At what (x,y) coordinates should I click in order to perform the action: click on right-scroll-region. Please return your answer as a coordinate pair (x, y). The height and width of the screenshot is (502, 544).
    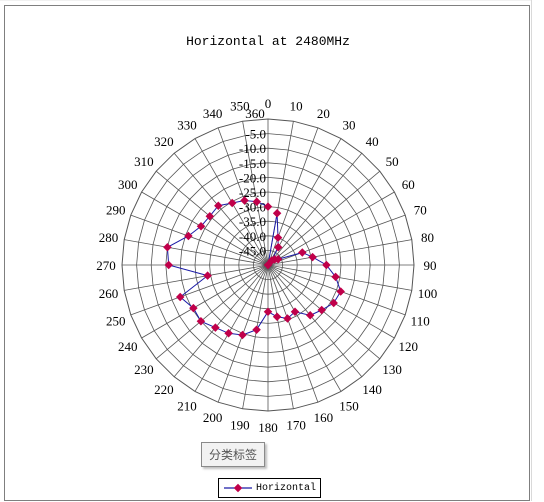
    Looking at the image, I should click on (537, 250).